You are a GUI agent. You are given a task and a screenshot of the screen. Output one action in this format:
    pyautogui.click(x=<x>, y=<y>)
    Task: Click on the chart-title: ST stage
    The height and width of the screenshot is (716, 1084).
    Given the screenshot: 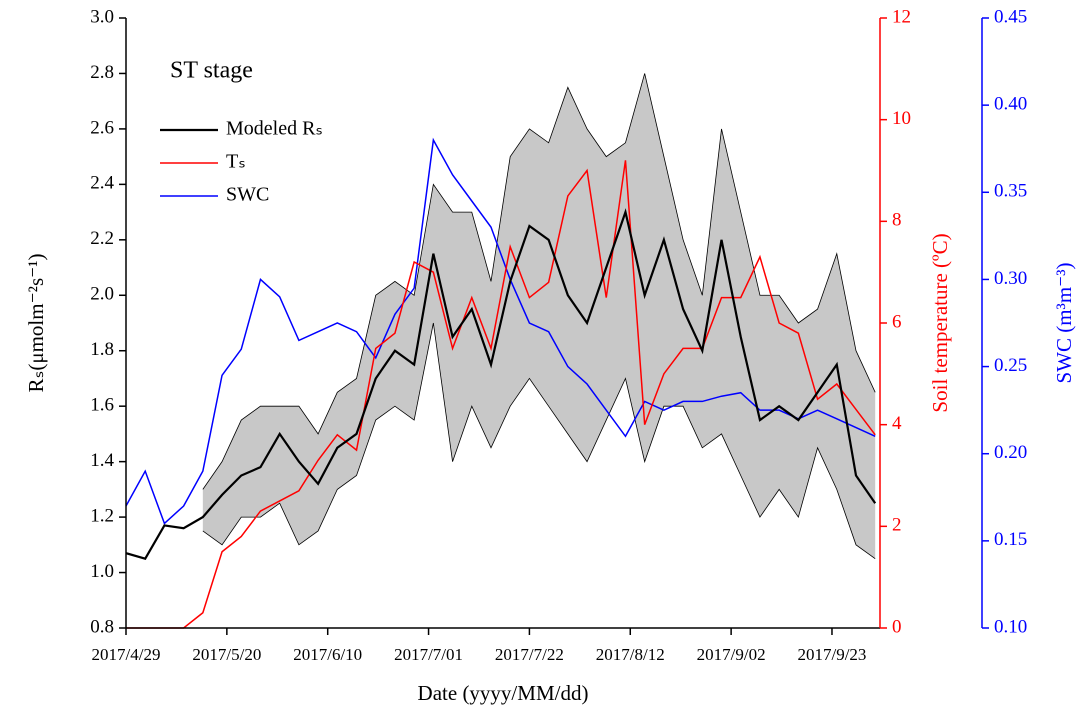 What is the action you would take?
    pyautogui.click(x=211, y=71)
    